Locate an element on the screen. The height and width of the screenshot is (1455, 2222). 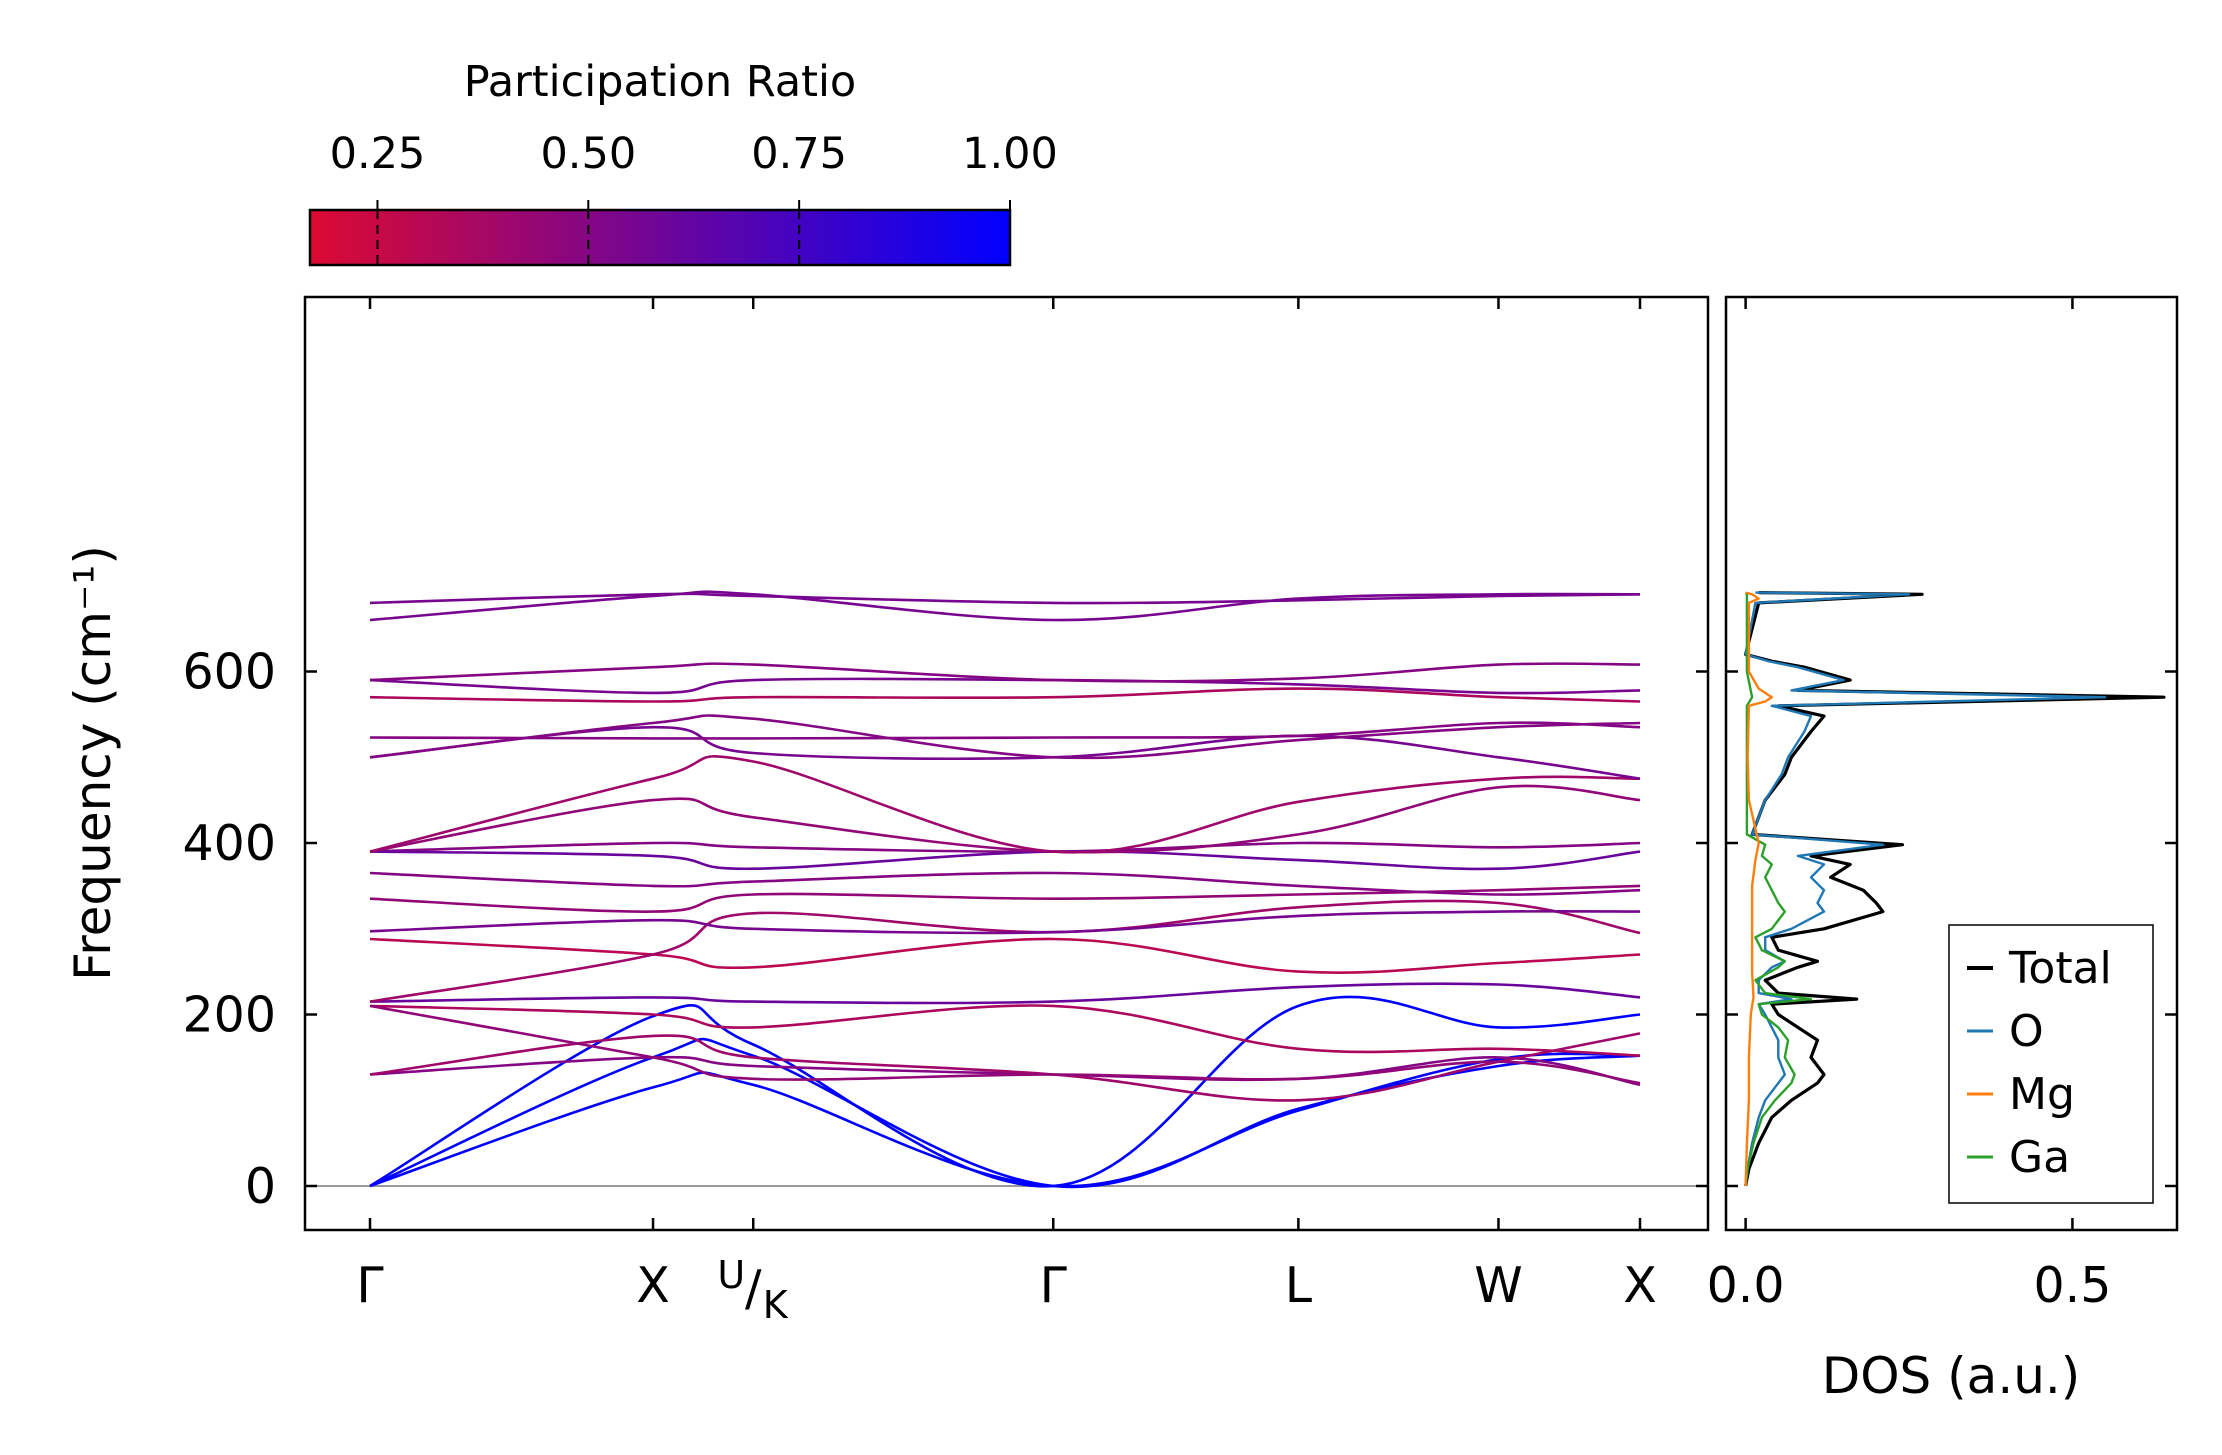
dos-plot-frame is located at coordinates (1951, 763).